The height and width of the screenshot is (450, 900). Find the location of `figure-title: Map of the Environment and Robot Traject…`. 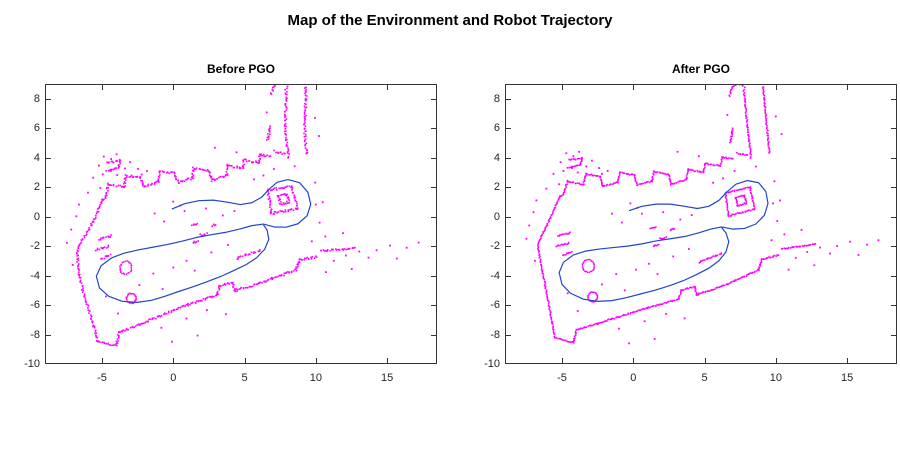

figure-title: Map of the Environment and Robot Traject… is located at coordinates (450, 20).